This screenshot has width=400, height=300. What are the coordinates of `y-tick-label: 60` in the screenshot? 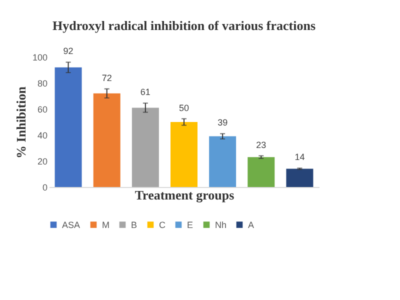 It's located at (42, 109).